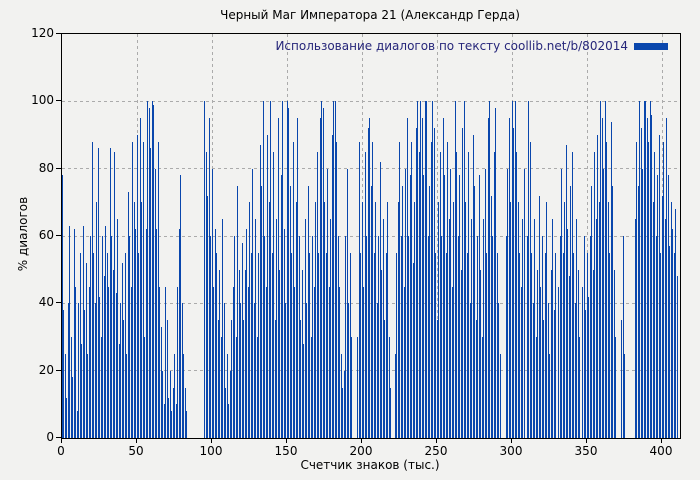 This screenshot has height=480, width=700. I want to click on y-gridline, so click(371, 169).